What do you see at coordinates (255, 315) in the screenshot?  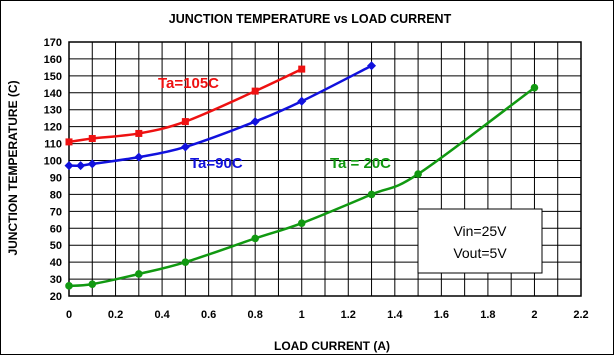 I see `x-tick-label: 0.8` at bounding box center [255, 315].